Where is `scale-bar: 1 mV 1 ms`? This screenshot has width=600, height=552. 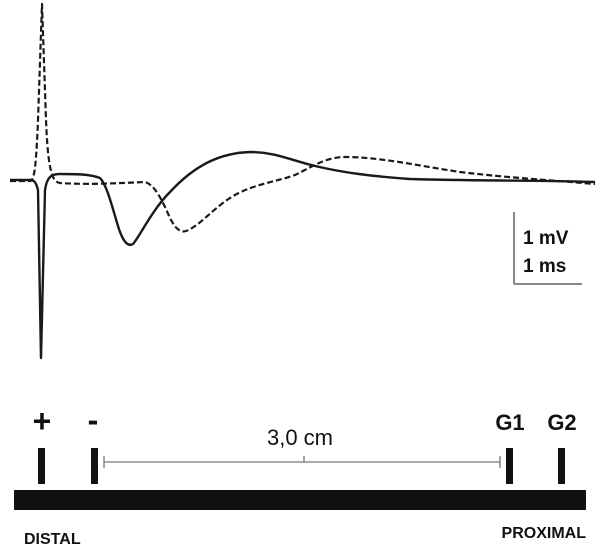 scale-bar: 1 mV 1 ms is located at coordinates (547, 248).